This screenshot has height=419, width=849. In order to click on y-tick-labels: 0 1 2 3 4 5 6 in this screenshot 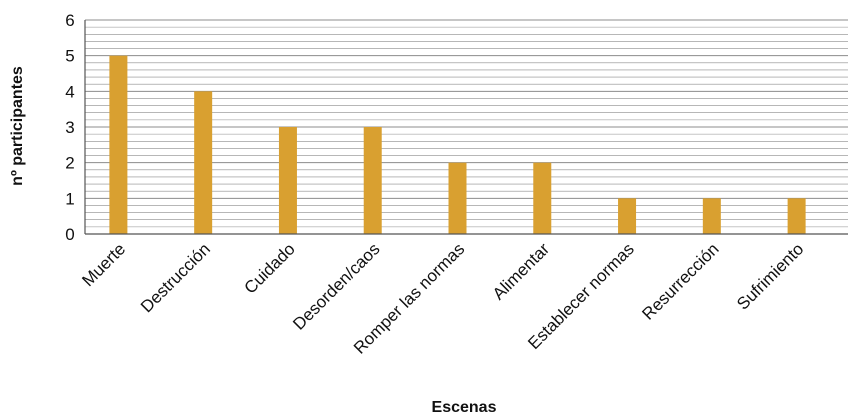, I will do `click(69, 127)`.